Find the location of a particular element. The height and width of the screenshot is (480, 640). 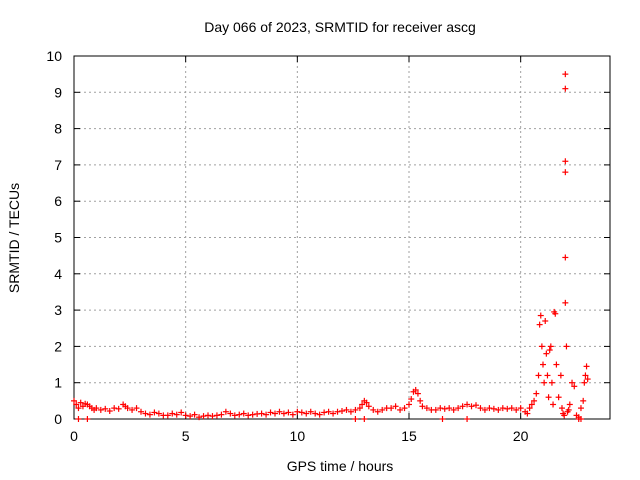

x-tick-label: 20 is located at coordinates (521, 436).